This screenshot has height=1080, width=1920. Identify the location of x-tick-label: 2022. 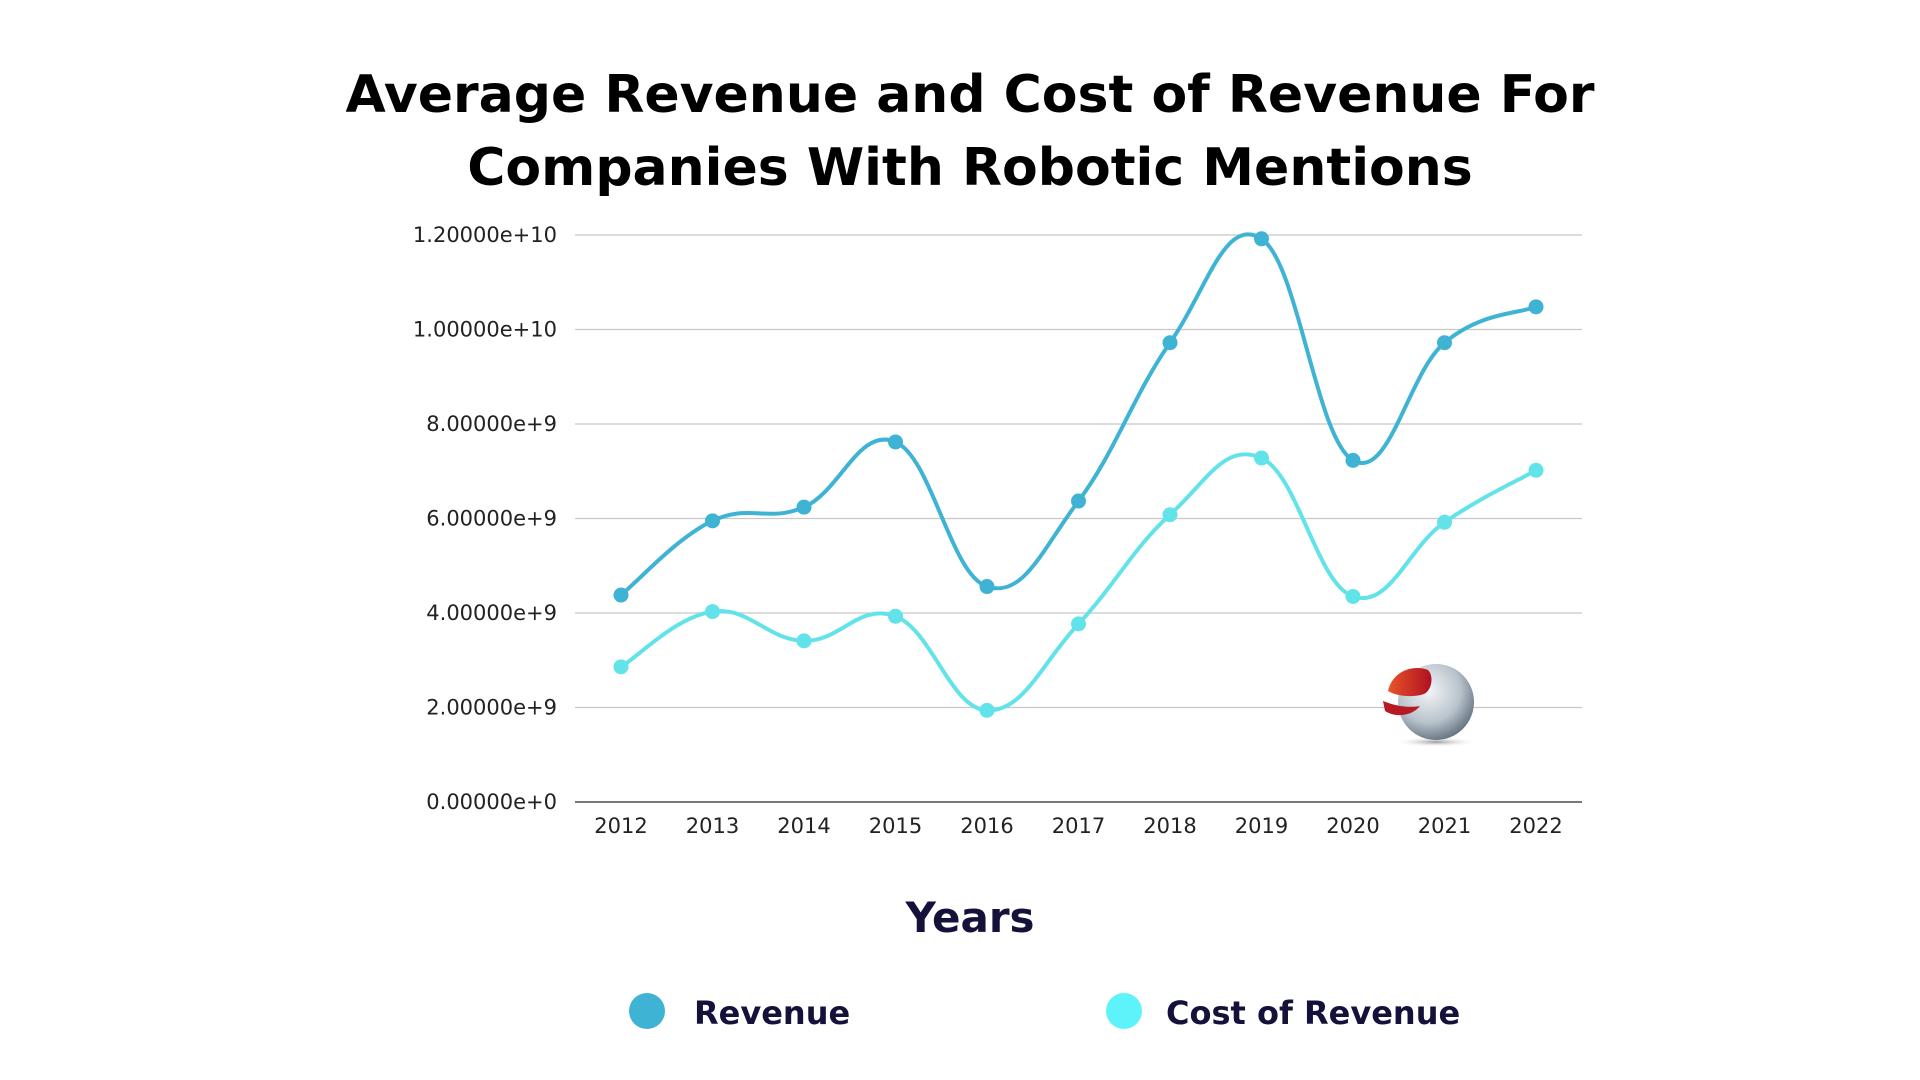
(1535, 826).